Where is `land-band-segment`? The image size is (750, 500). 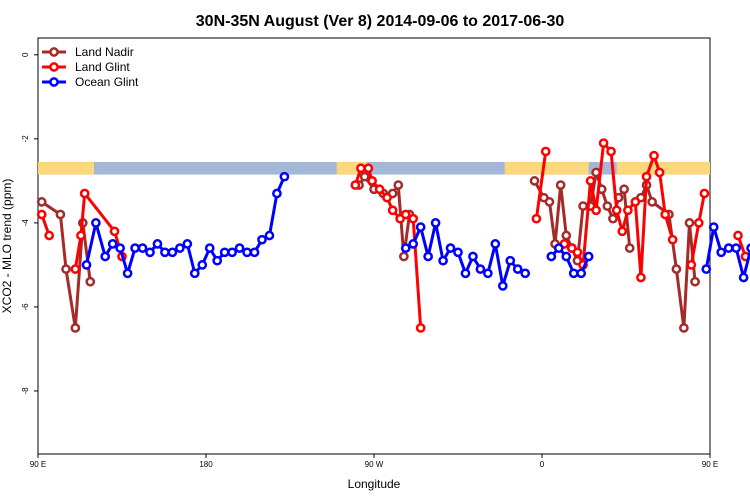 land-band-segment is located at coordinates (66, 168).